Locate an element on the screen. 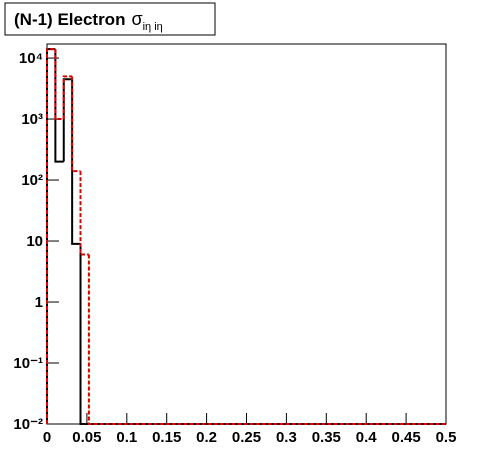 Image resolution: width=496 pixels, height=472 pixels. title-box is located at coordinates (110, 19).